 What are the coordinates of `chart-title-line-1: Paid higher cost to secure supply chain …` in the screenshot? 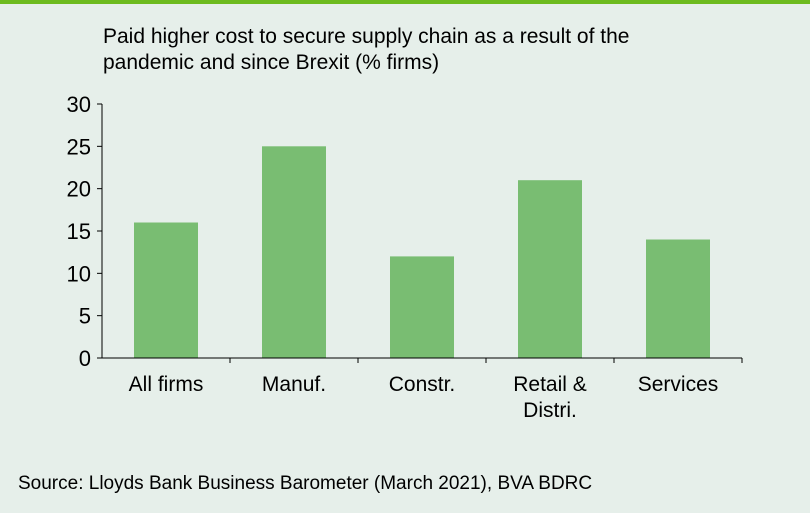 It's located at (366, 36).